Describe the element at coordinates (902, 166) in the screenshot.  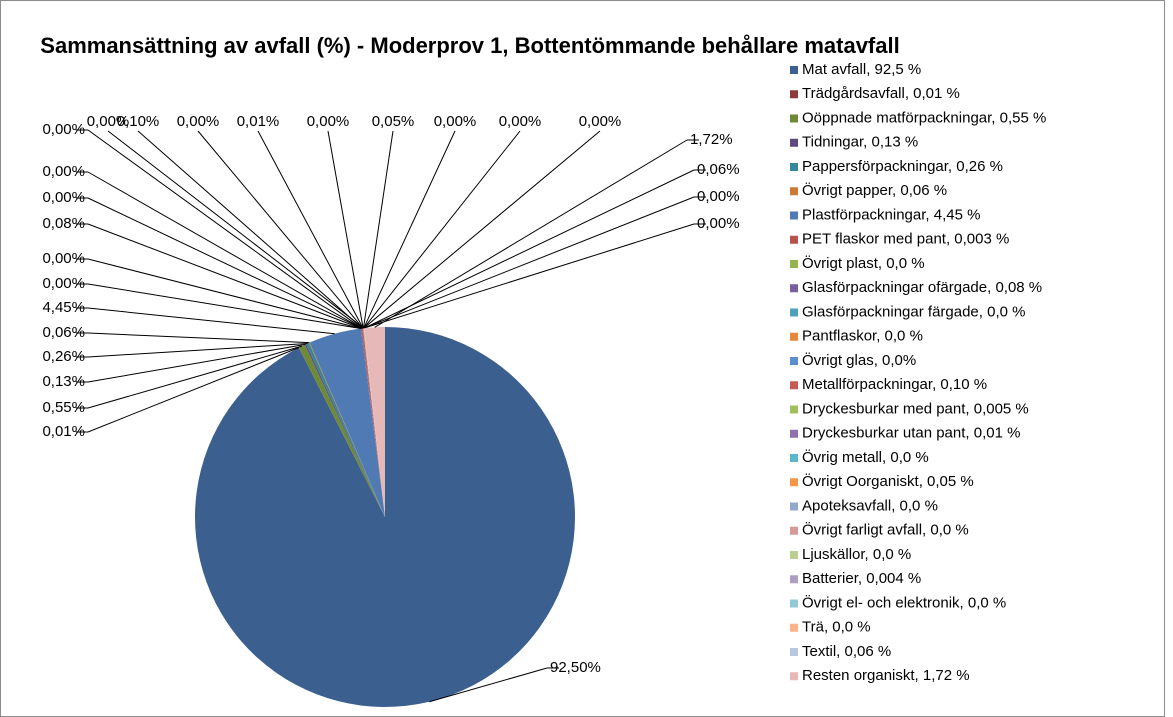
I see `legend-label: Pappersförpackningar, 0,26 %` at that location.